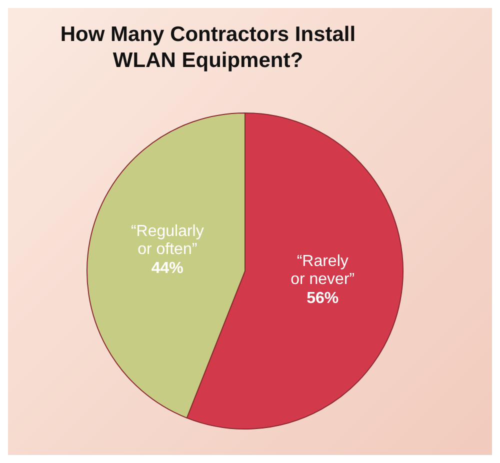 The height and width of the screenshot is (463, 500). I want to click on data-label: 44%, so click(167, 269).